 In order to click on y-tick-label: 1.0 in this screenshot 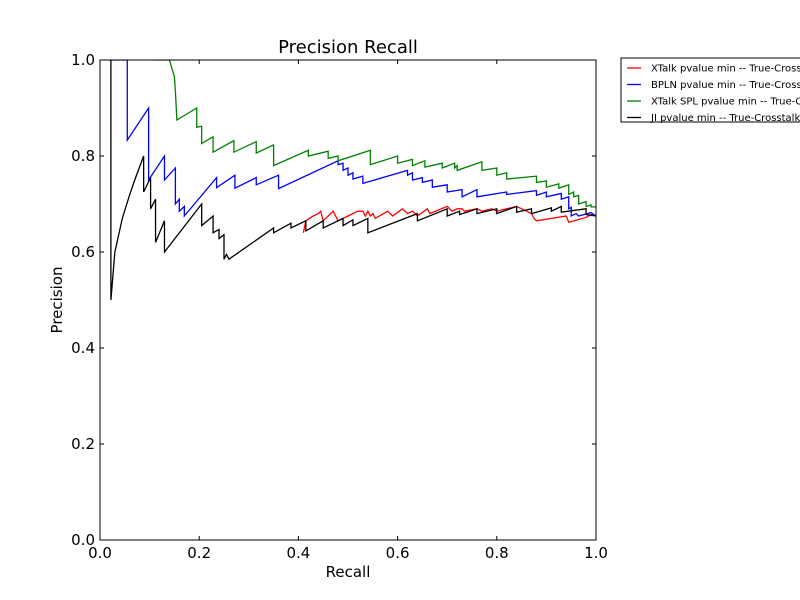, I will do `click(83, 60)`.